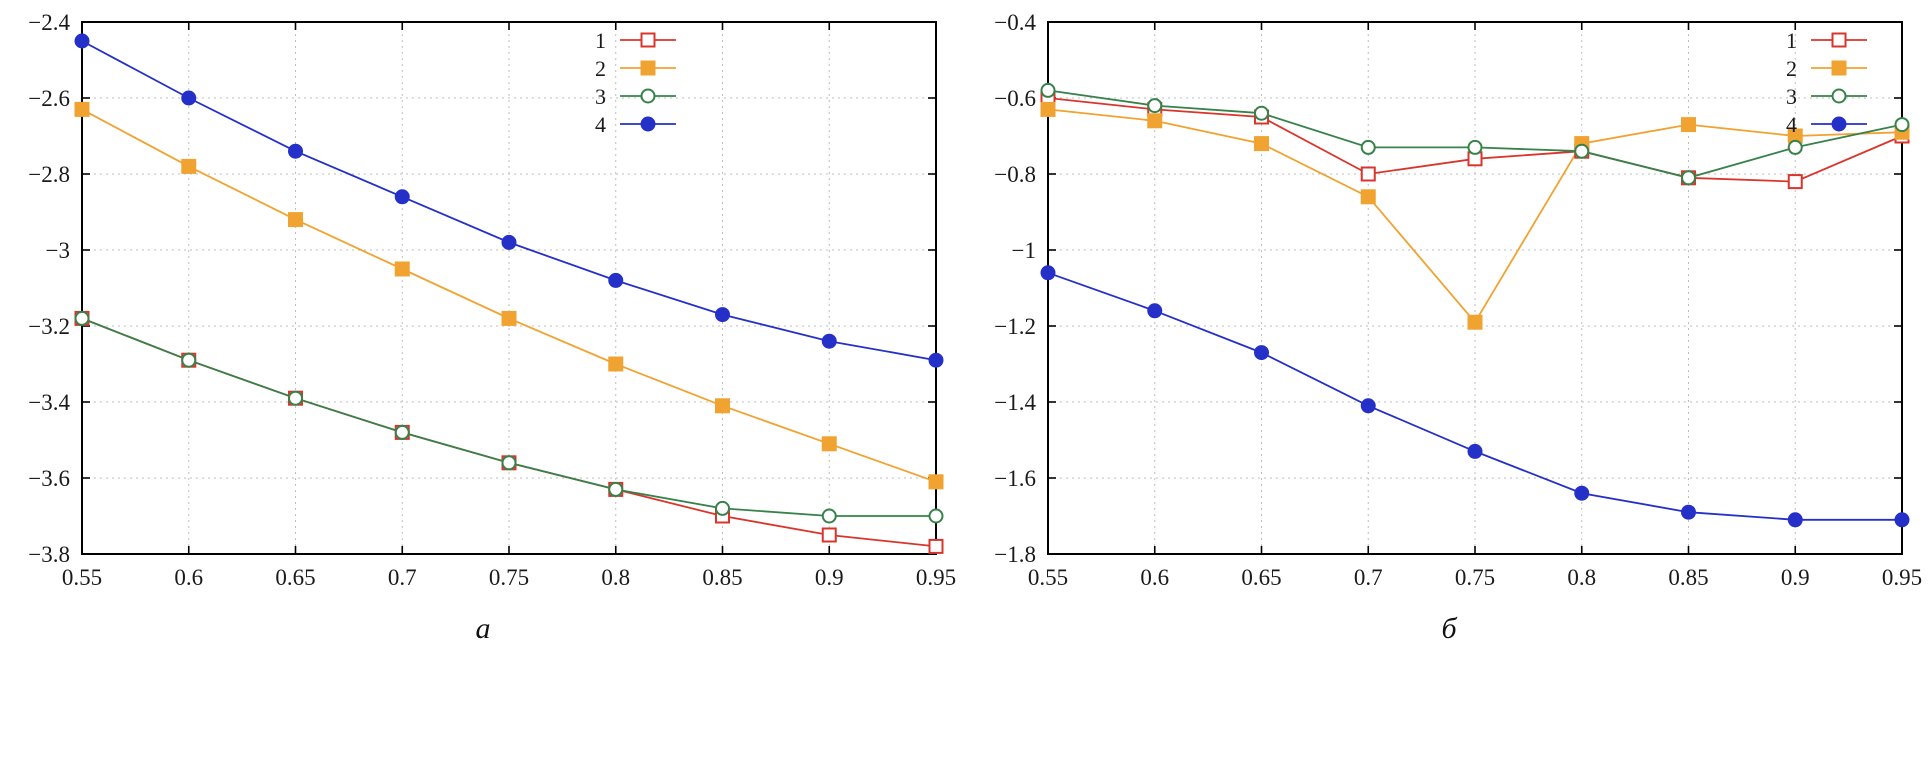  What do you see at coordinates (49, 22) in the screenshot?
I see `svg-text: −2.4` at bounding box center [49, 22].